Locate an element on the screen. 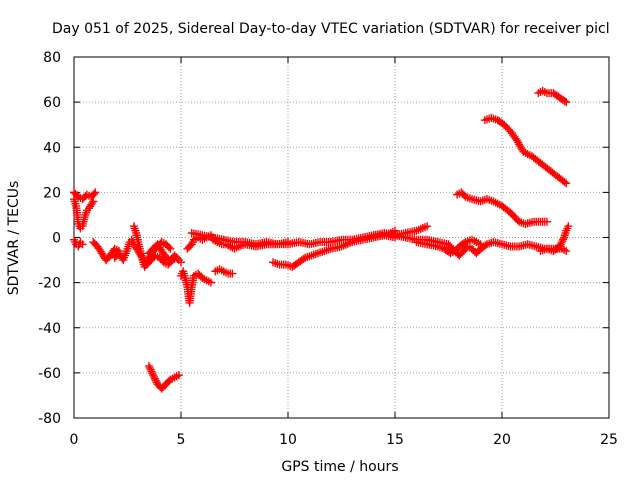 This screenshot has height=480, width=640. series-track-d is located at coordinates (106, 251).